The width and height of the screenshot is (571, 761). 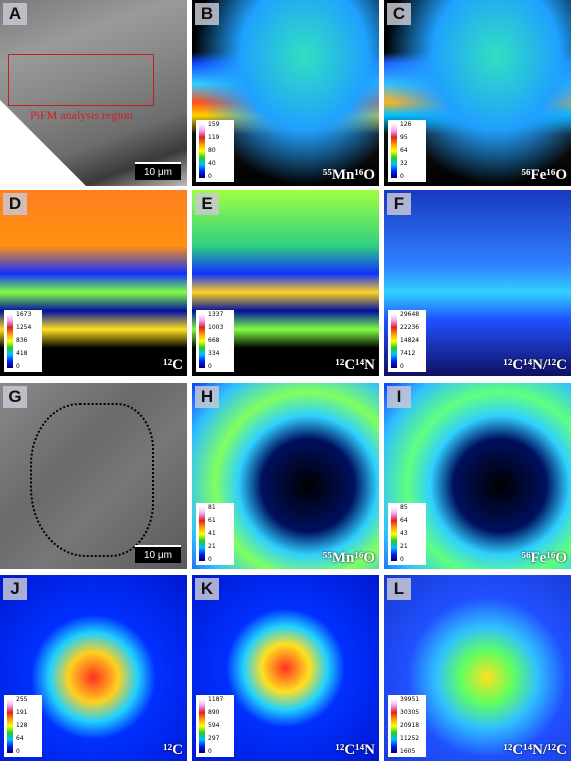 What do you see at coordinates (24, 314) in the screenshot?
I see `colorbar-tick-label: 1673` at bounding box center [24, 314].